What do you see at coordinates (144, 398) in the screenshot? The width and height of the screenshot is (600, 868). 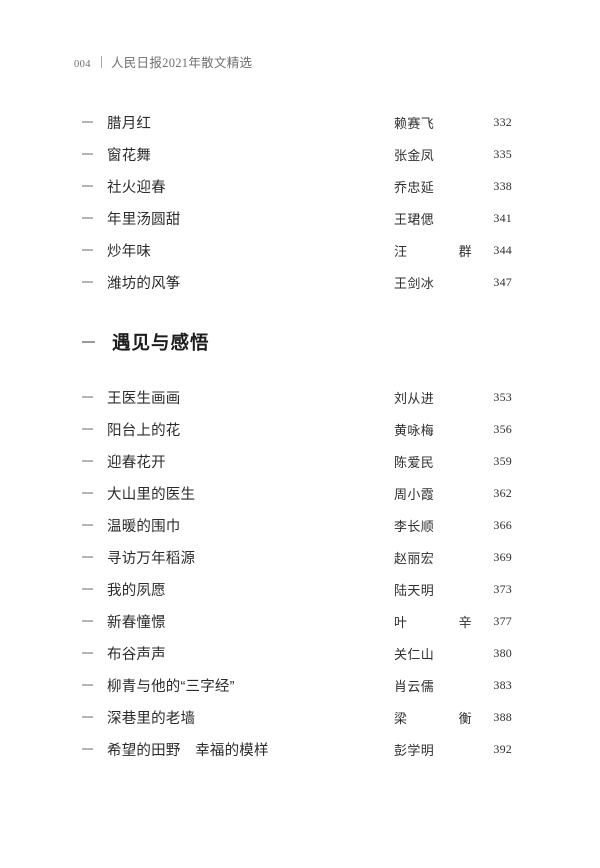 I see `entry-title: 王医生画画` at bounding box center [144, 398].